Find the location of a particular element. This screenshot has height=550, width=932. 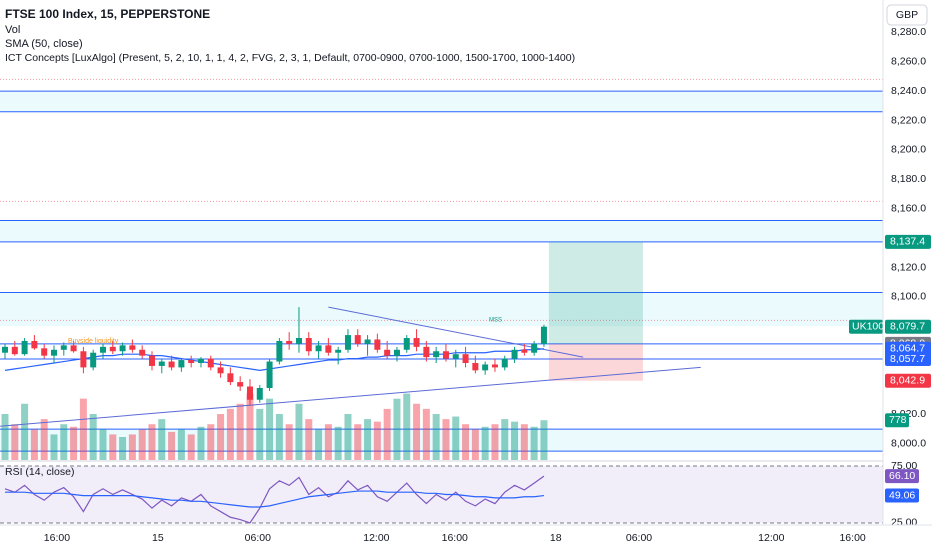

currency: GBP is located at coordinates (907, 15).